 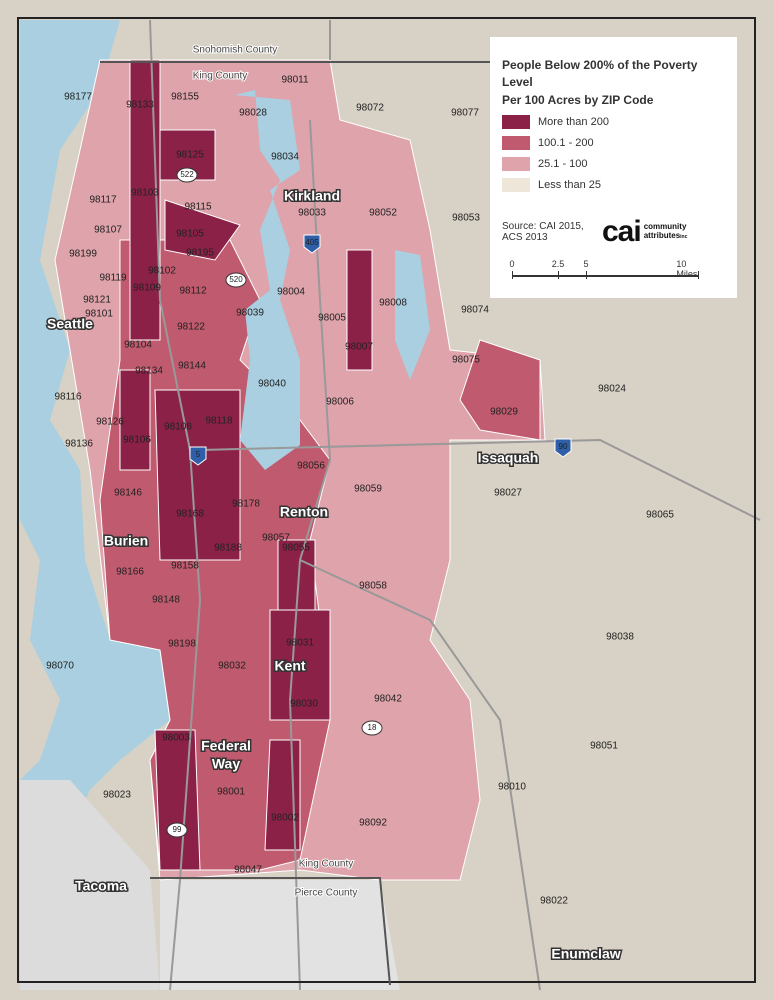 I want to click on city-label: Renton, so click(x=304, y=512).